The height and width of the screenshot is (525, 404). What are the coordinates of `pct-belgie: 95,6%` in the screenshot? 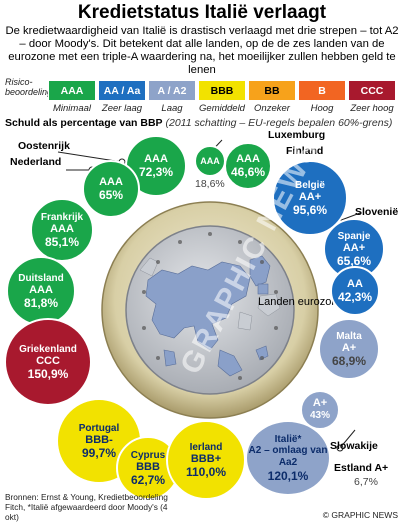 It's located at (310, 209).